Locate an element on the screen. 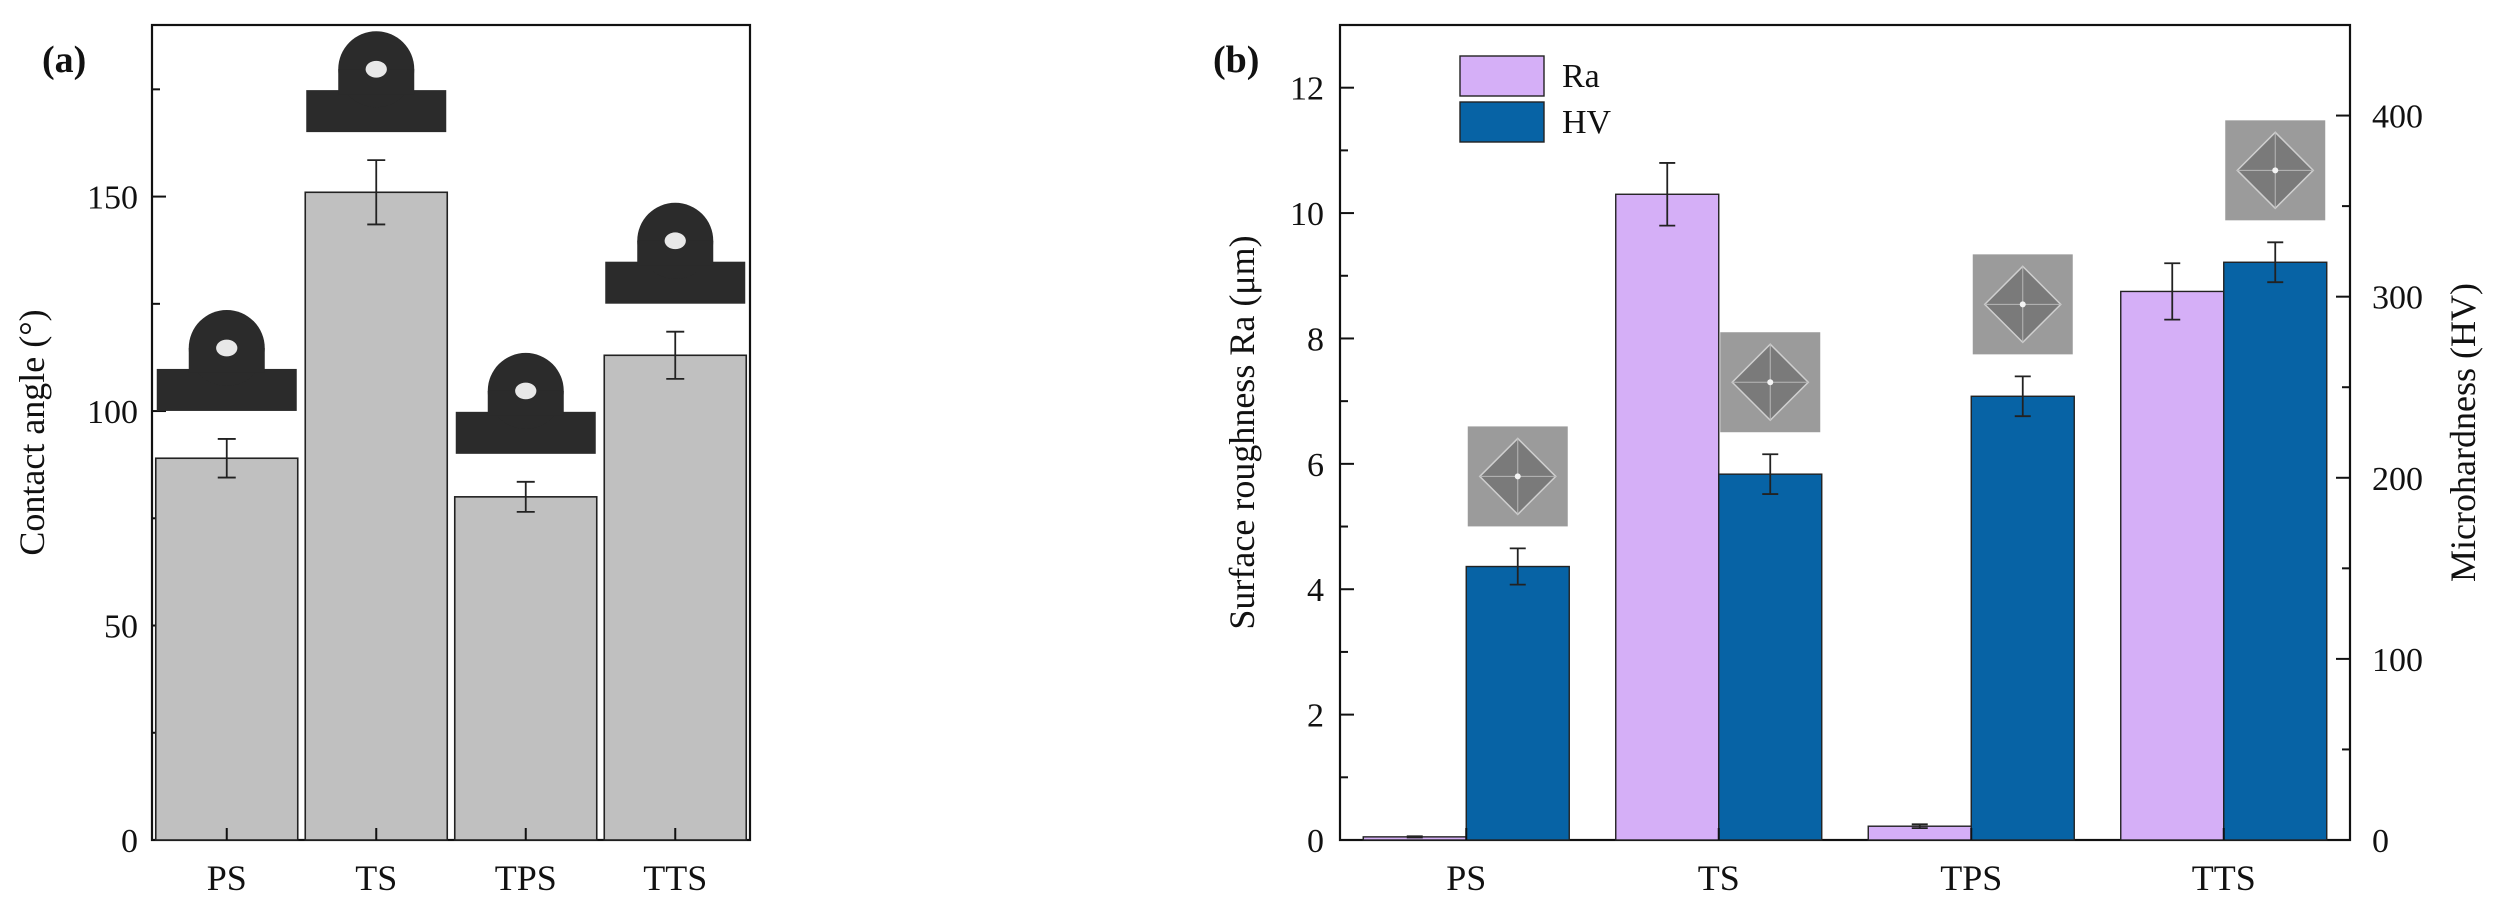  y-right-tick-label: 200 is located at coordinates (2397, 479).